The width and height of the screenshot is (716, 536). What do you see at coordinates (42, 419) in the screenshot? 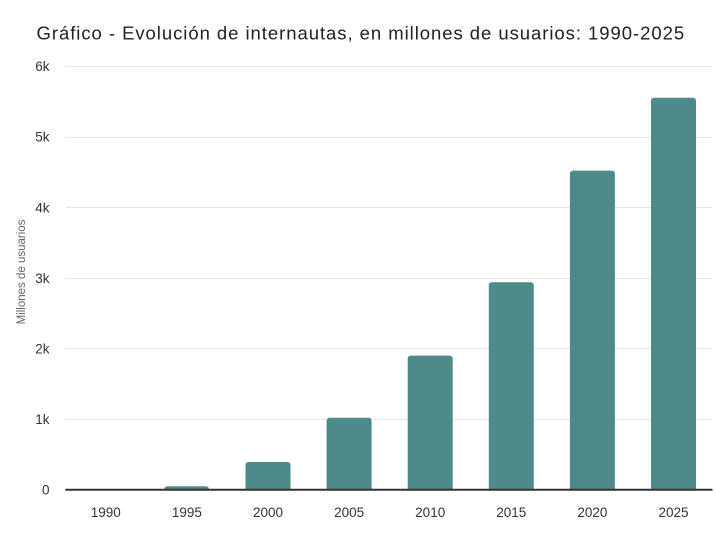
I see `svg-text: 1k` at bounding box center [42, 419].